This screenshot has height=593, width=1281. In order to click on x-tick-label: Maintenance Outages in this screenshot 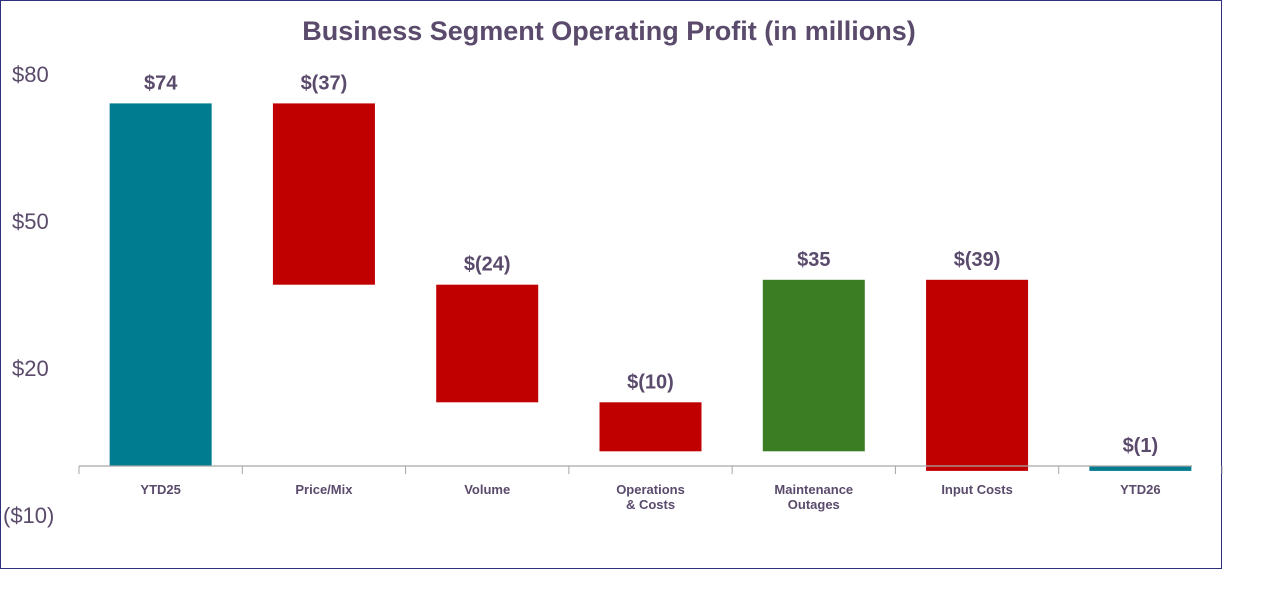, I will do `click(813, 497)`.